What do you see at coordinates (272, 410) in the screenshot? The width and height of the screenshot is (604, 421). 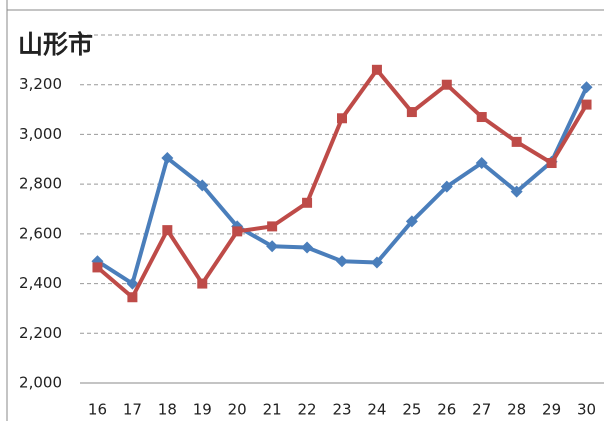 I see `x-tick-label: 21` at bounding box center [272, 410].